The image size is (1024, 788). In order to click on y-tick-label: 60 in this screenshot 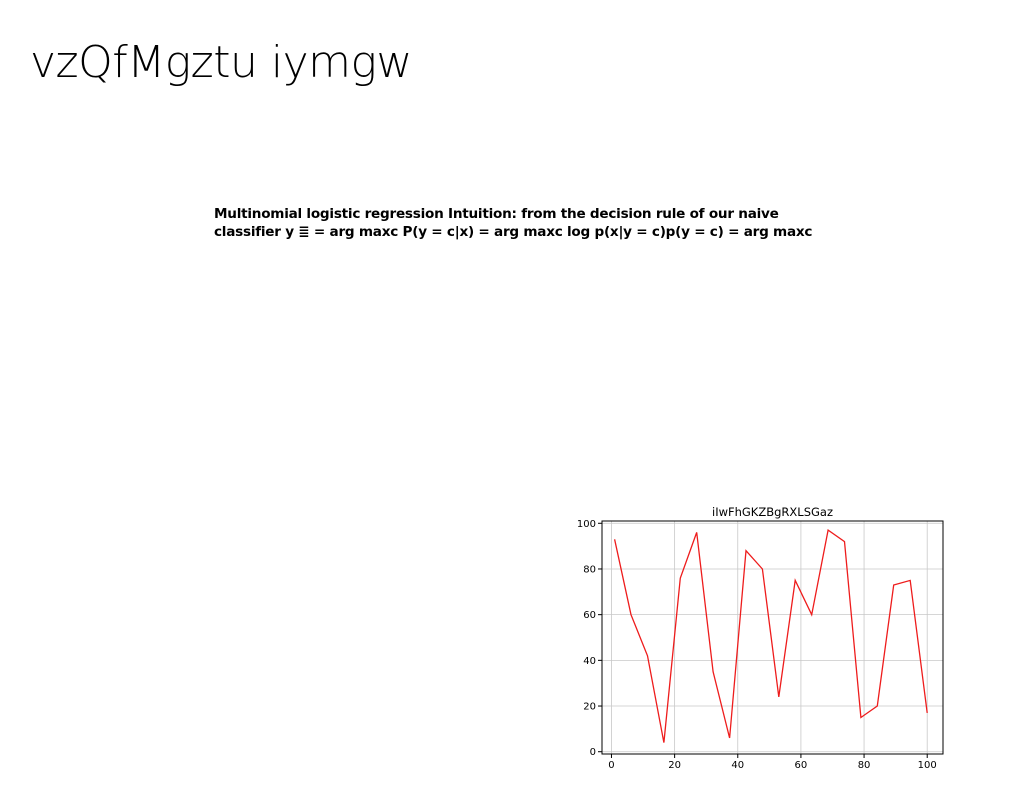, I will do `click(589, 615)`.